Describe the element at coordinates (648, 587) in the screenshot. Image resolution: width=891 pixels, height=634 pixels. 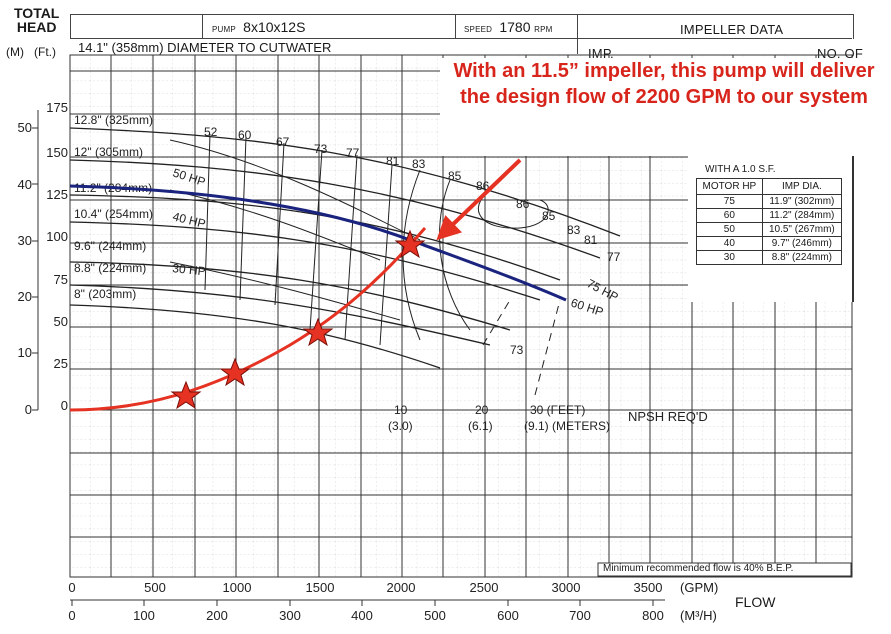
I see `svg-text: 3500` at that location.